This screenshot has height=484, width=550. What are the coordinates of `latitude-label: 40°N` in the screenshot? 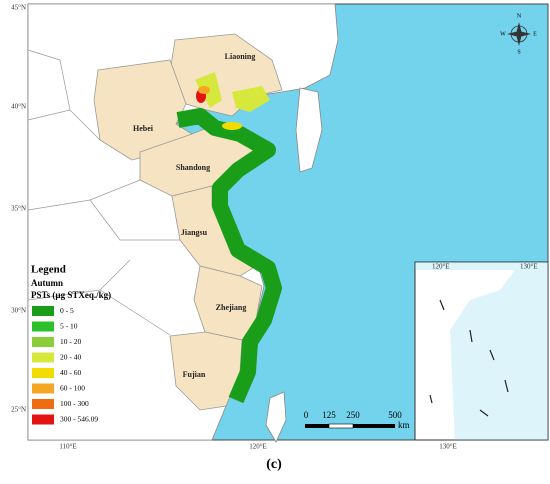 It's located at (18, 107).